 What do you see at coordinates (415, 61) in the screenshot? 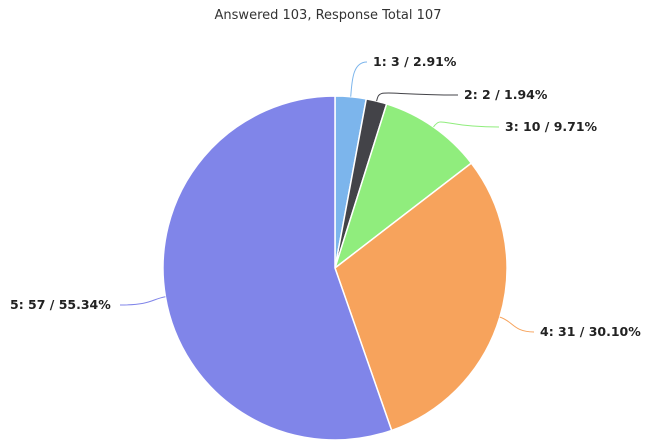
I see `slice-label-1: 1: 3 / 2.91%` at bounding box center [415, 61].